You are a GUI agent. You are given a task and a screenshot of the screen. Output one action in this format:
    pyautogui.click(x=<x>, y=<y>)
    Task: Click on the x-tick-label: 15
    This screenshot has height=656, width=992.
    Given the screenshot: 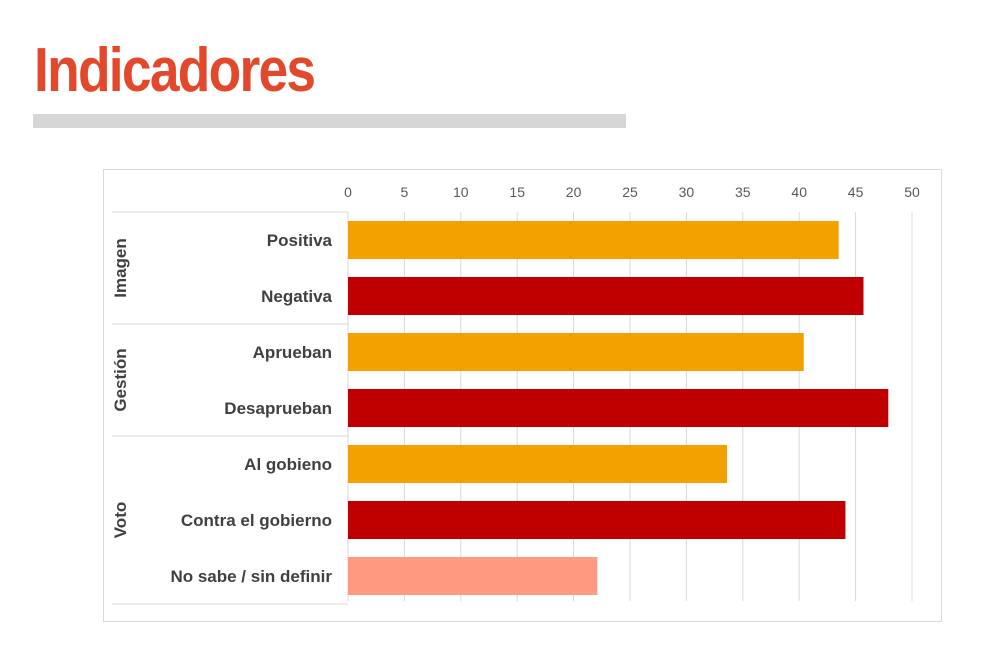 What is the action you would take?
    pyautogui.click(x=517, y=192)
    